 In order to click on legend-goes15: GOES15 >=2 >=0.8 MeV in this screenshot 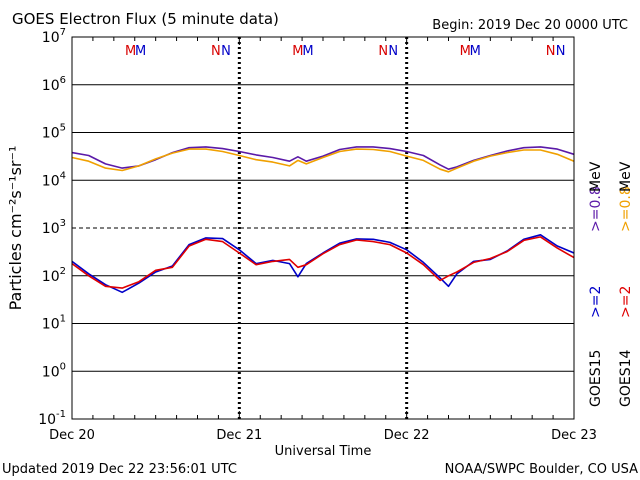, I will do `click(596, 284)`.